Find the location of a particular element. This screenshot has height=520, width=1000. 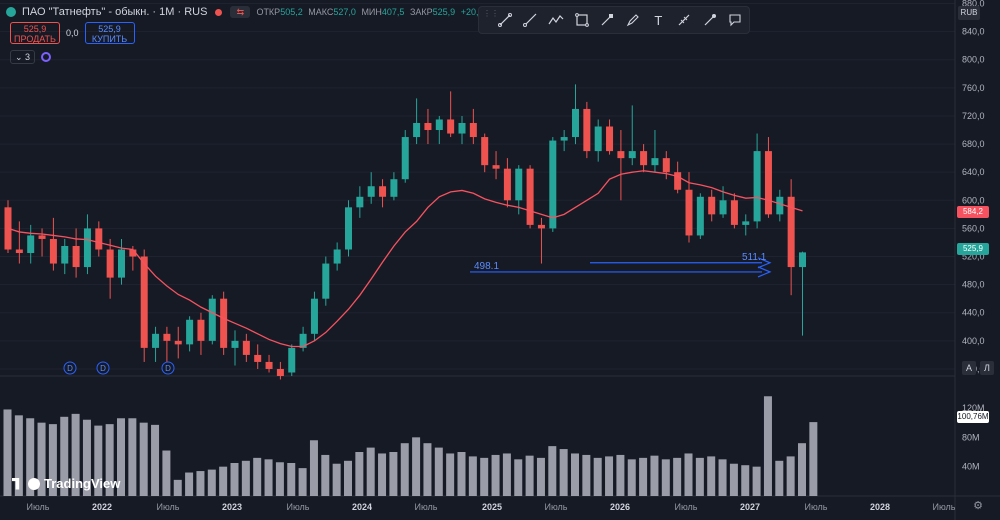

price-tick-label: 840,0 is located at coordinates (973, 32).